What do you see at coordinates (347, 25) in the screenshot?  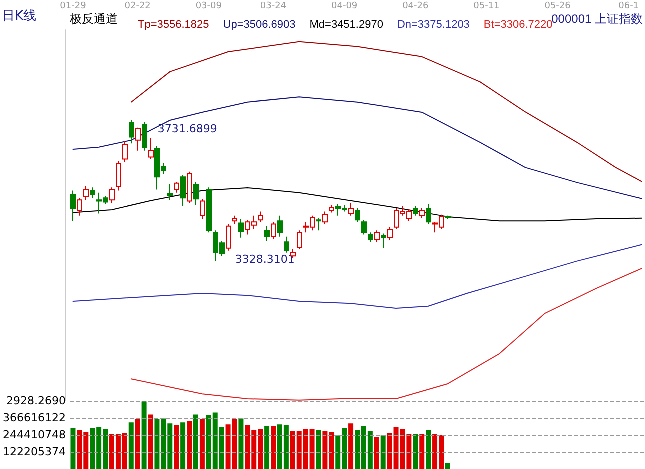 I see `text: Md=3451.2970` at bounding box center [347, 25].